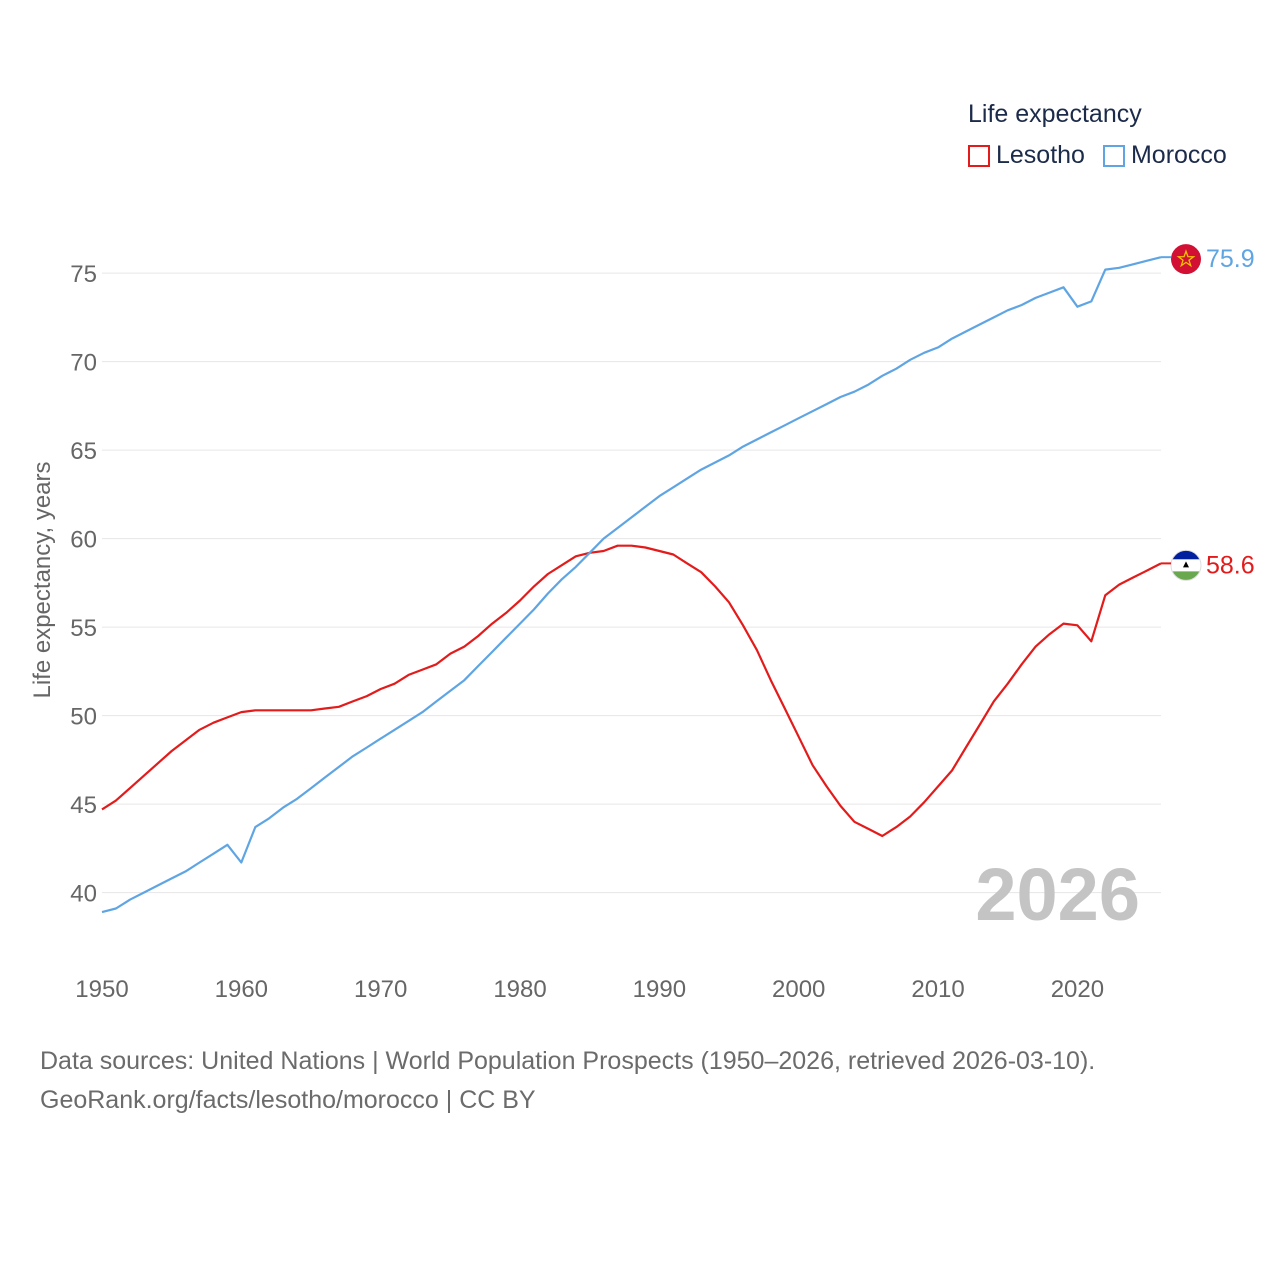 This screenshot has width=1280, height=1280. I want to click on year-watermark: 2026, so click(1057, 894).